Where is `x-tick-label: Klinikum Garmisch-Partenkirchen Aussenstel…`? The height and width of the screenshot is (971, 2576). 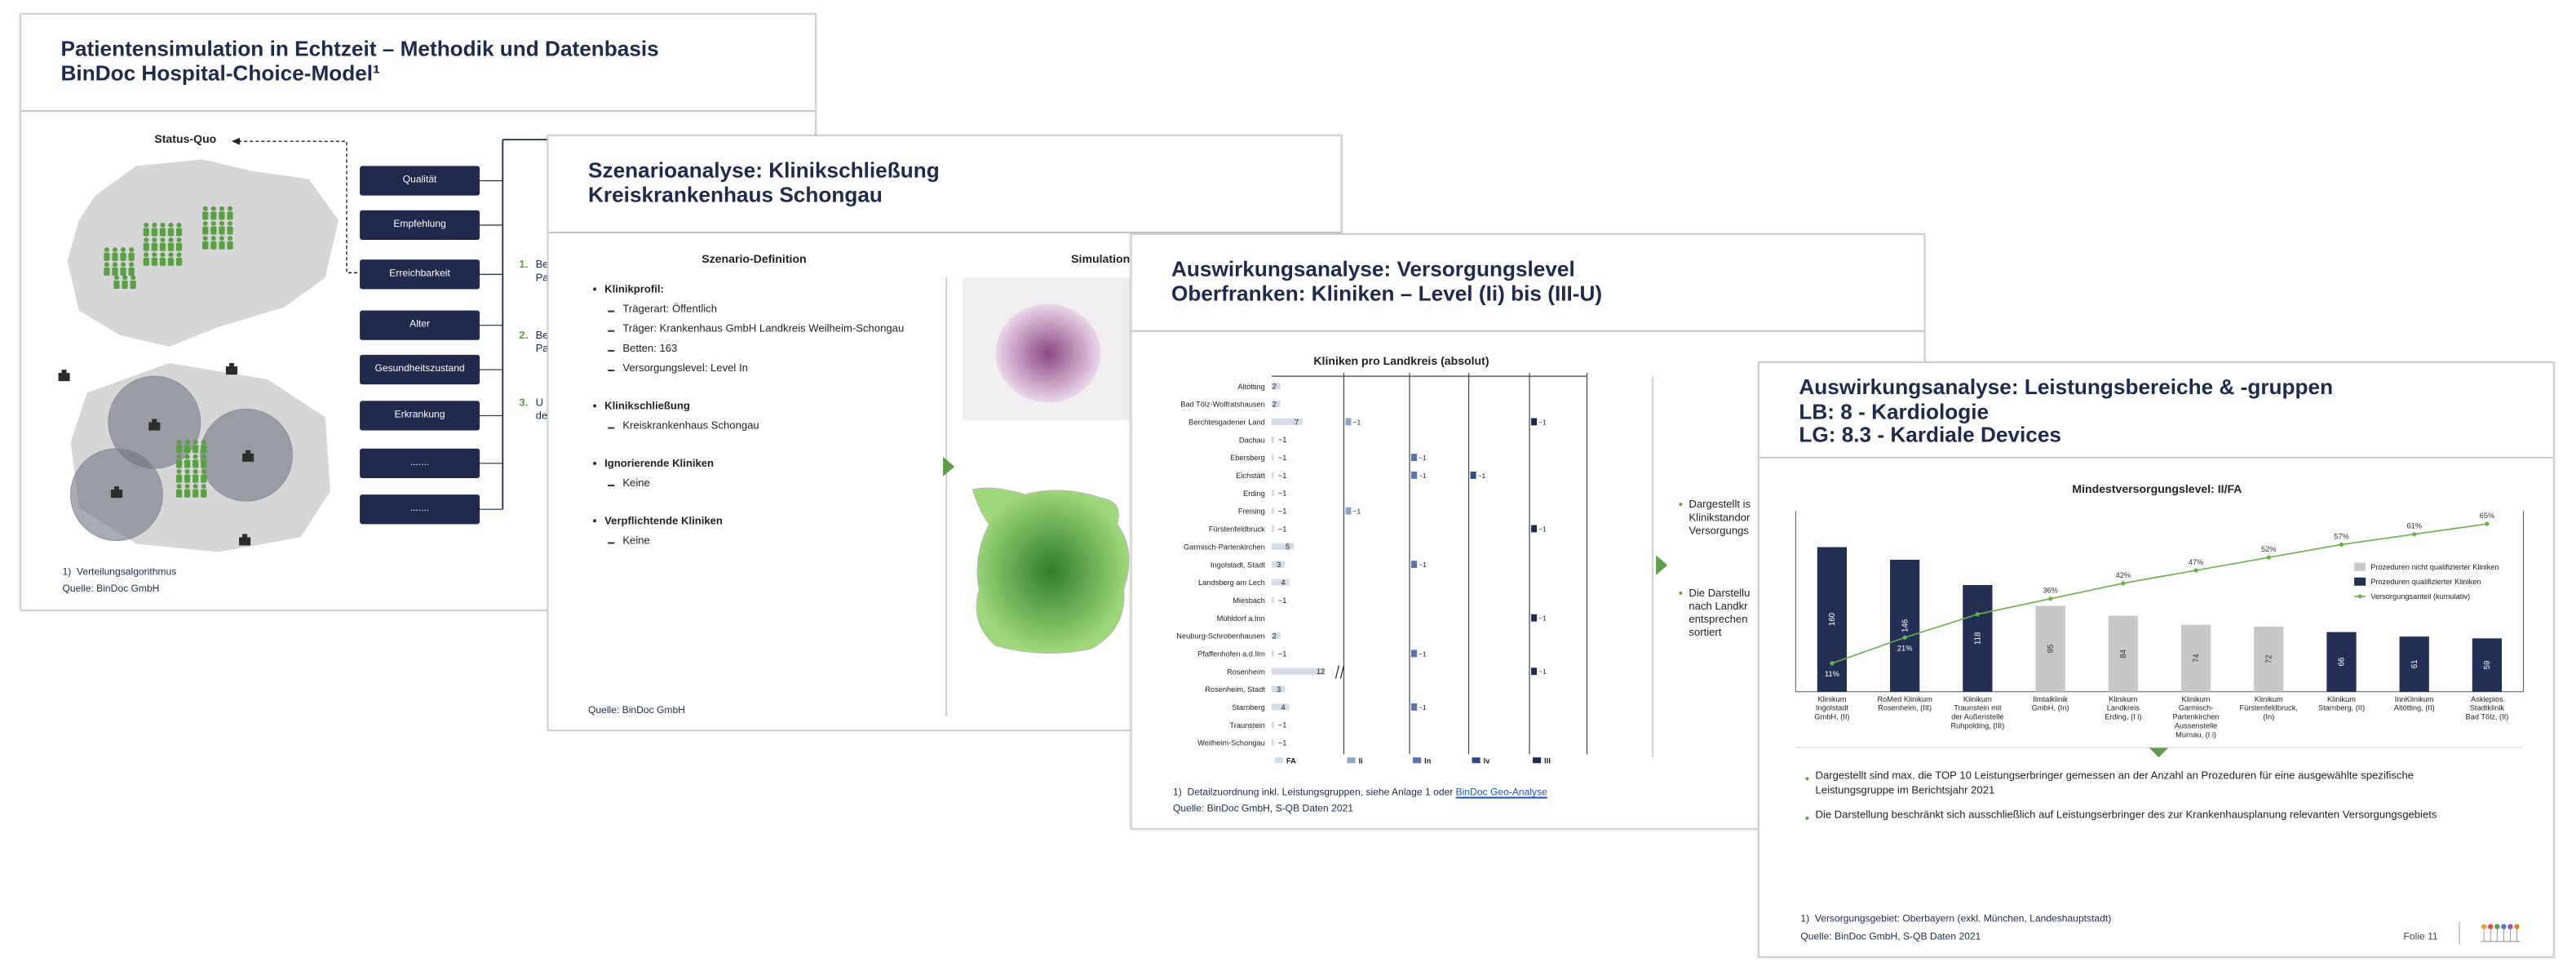 x-tick-label: Klinikum Garmisch-Partenkirchen Aussenstel… is located at coordinates (2196, 716).